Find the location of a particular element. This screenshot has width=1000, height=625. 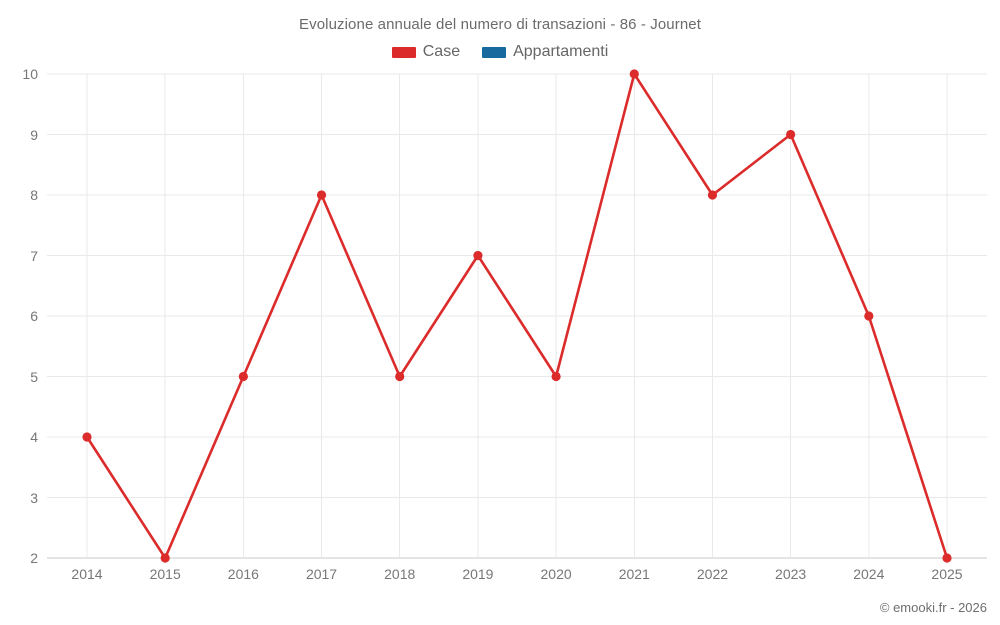

y-tick-label: 7 is located at coordinates (34, 255).